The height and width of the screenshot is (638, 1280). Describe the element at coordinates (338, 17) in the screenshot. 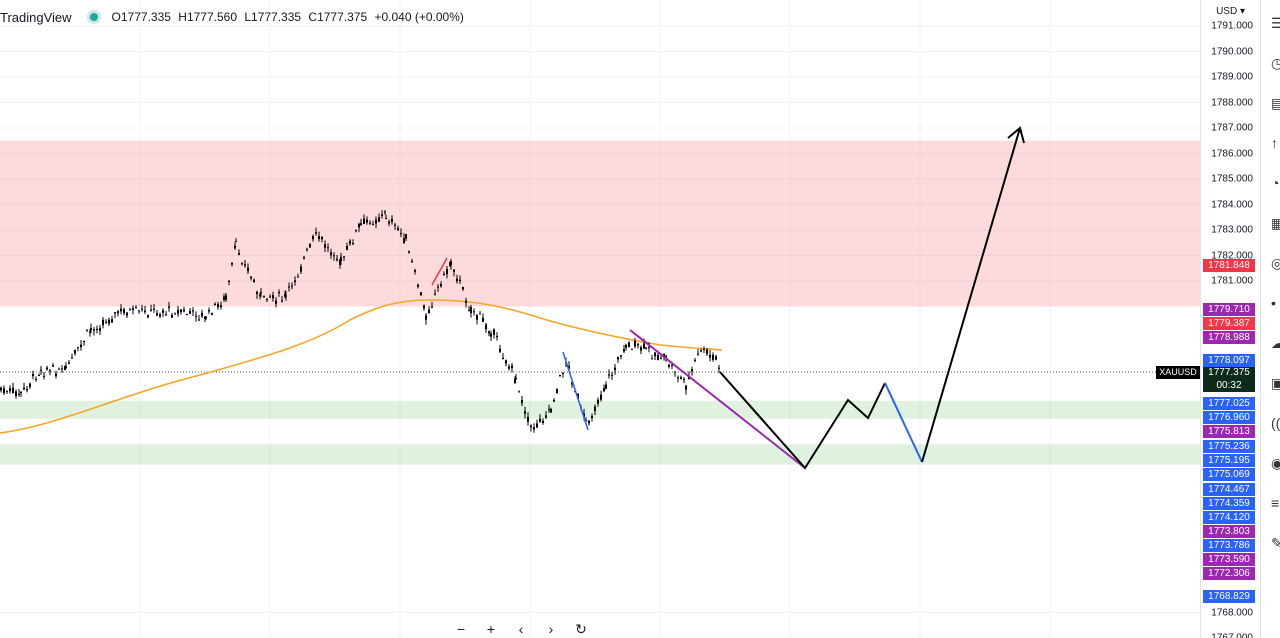

I see `close-value: C1777.375` at that location.